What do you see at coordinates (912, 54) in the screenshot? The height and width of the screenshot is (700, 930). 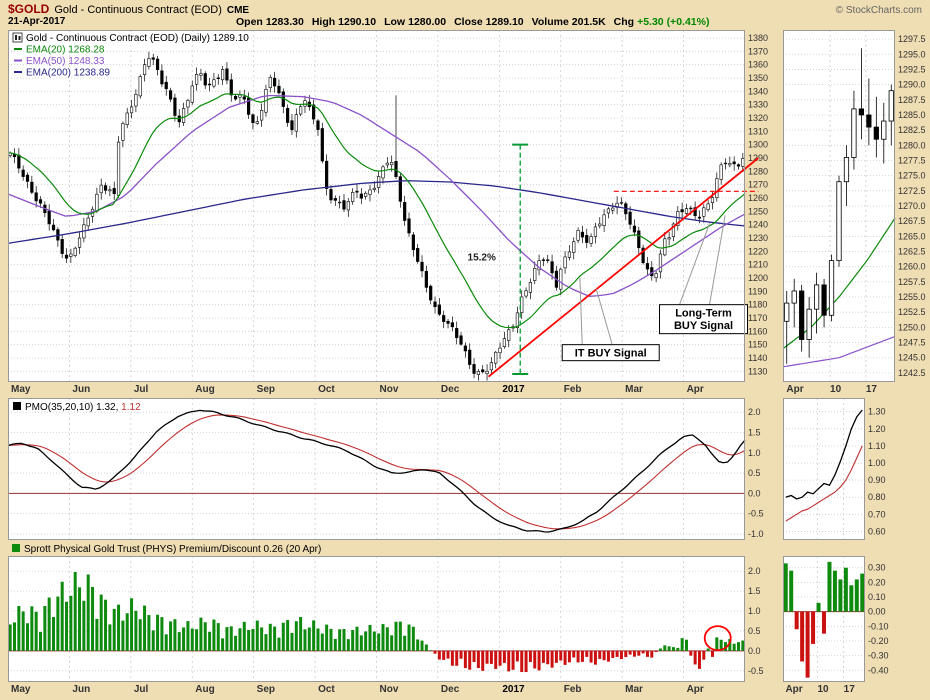 I see `price-zoom-panel-ytick-label: 1295.0` at bounding box center [912, 54].